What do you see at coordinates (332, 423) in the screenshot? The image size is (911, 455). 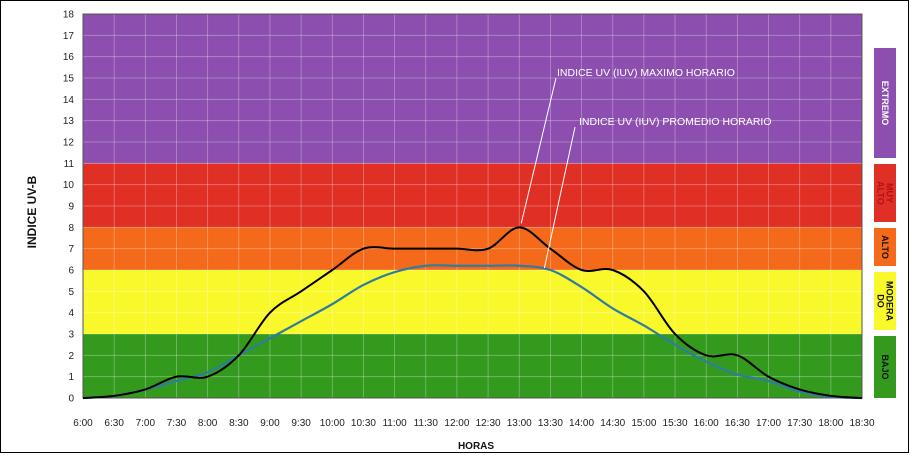 I see `x-tick-label: 10:00` at bounding box center [332, 423].